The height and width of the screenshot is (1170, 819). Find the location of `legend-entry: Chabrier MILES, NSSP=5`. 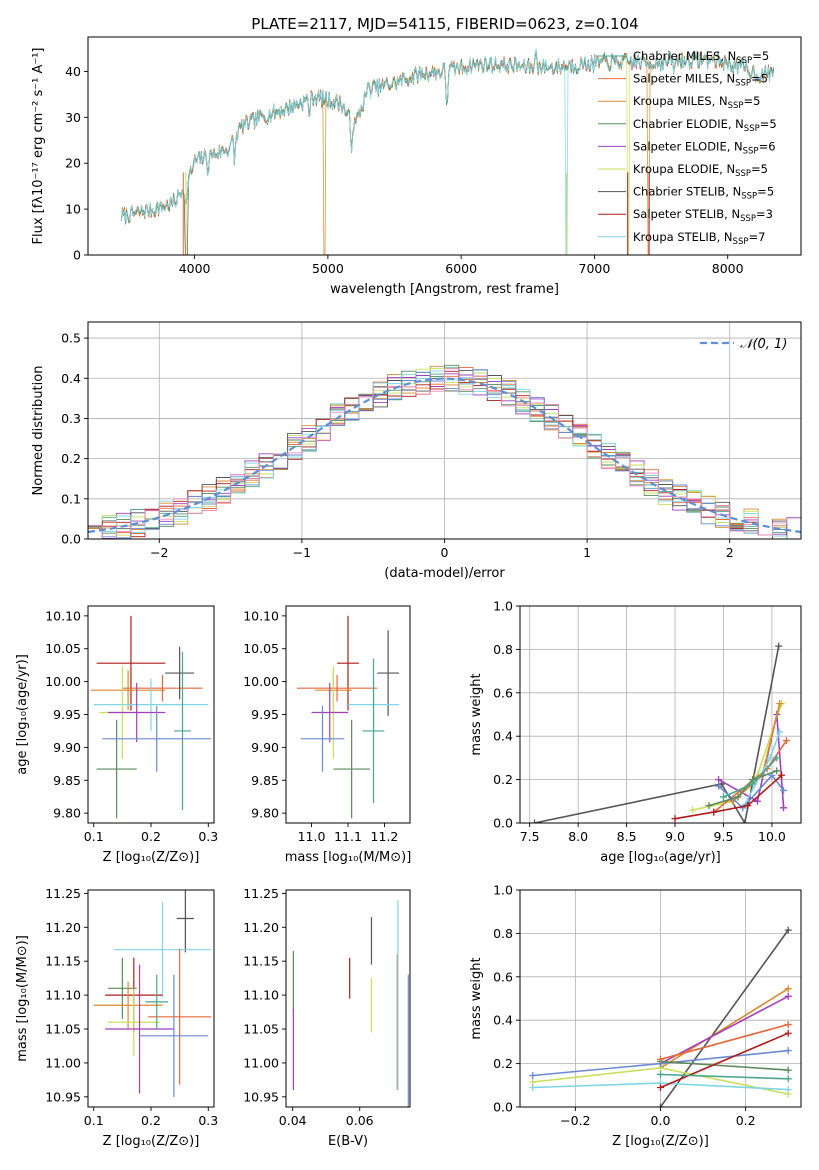

legend-entry: Chabrier MILES, NSSP=5 is located at coordinates (701, 57).